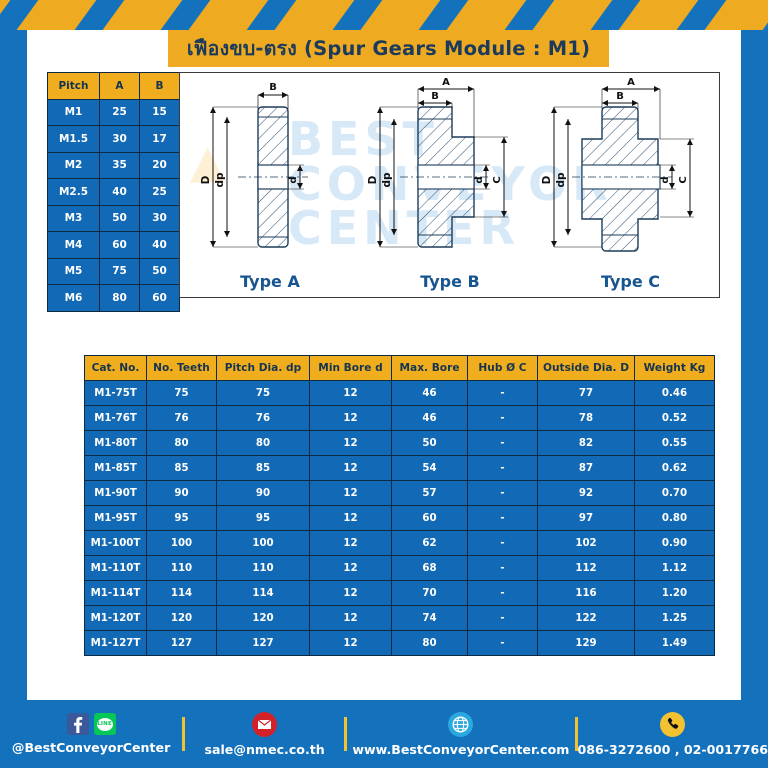  What do you see at coordinates (263, 443) in the screenshot?
I see `cell-pitch-dia: 80` at bounding box center [263, 443].